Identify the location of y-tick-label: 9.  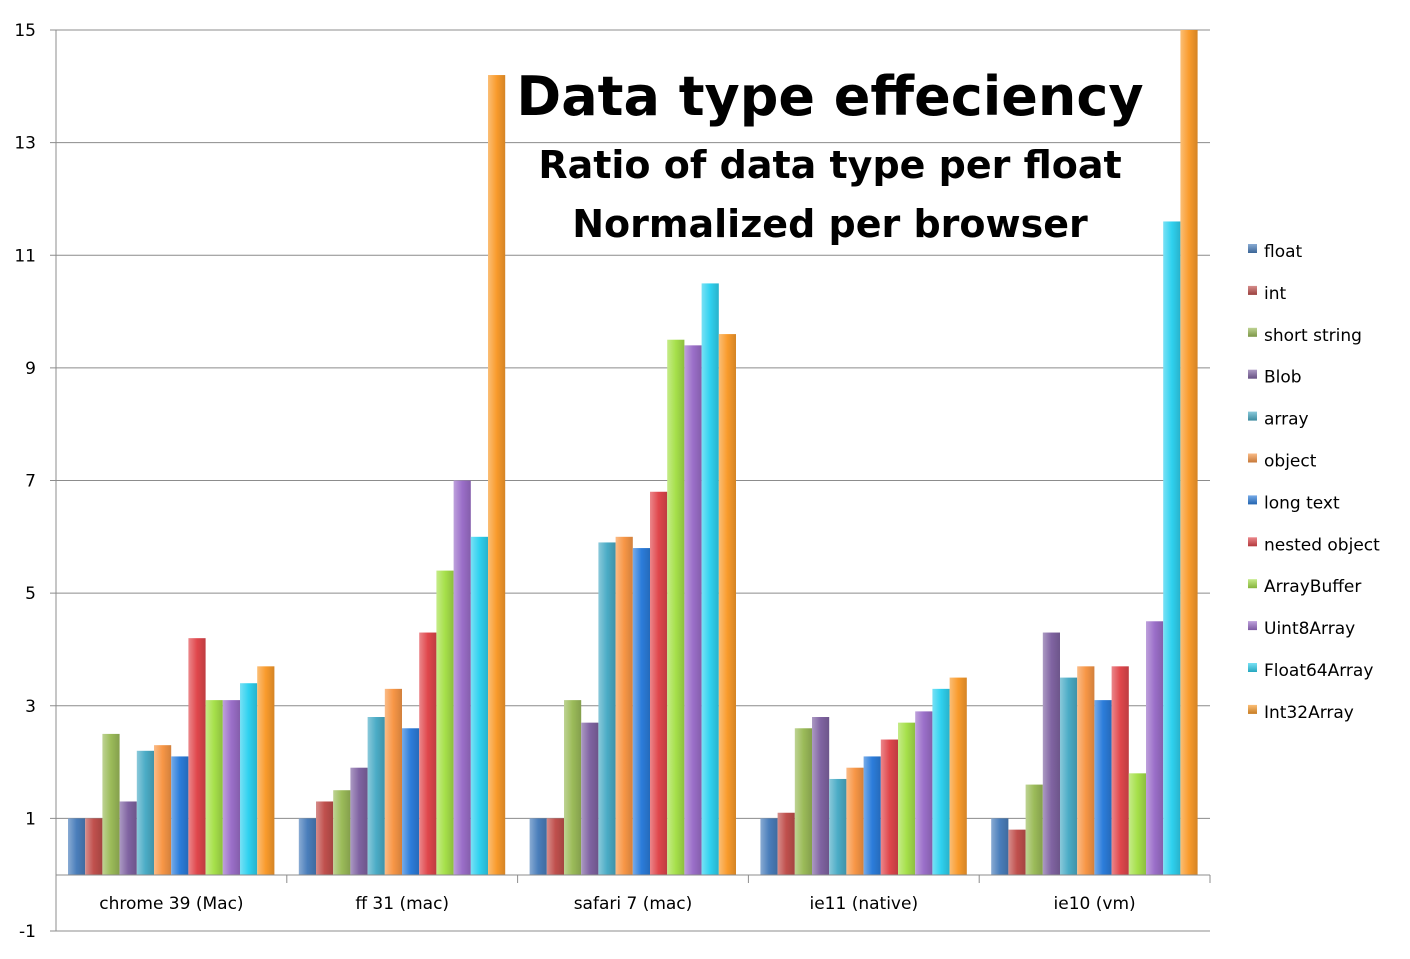
(30, 369).